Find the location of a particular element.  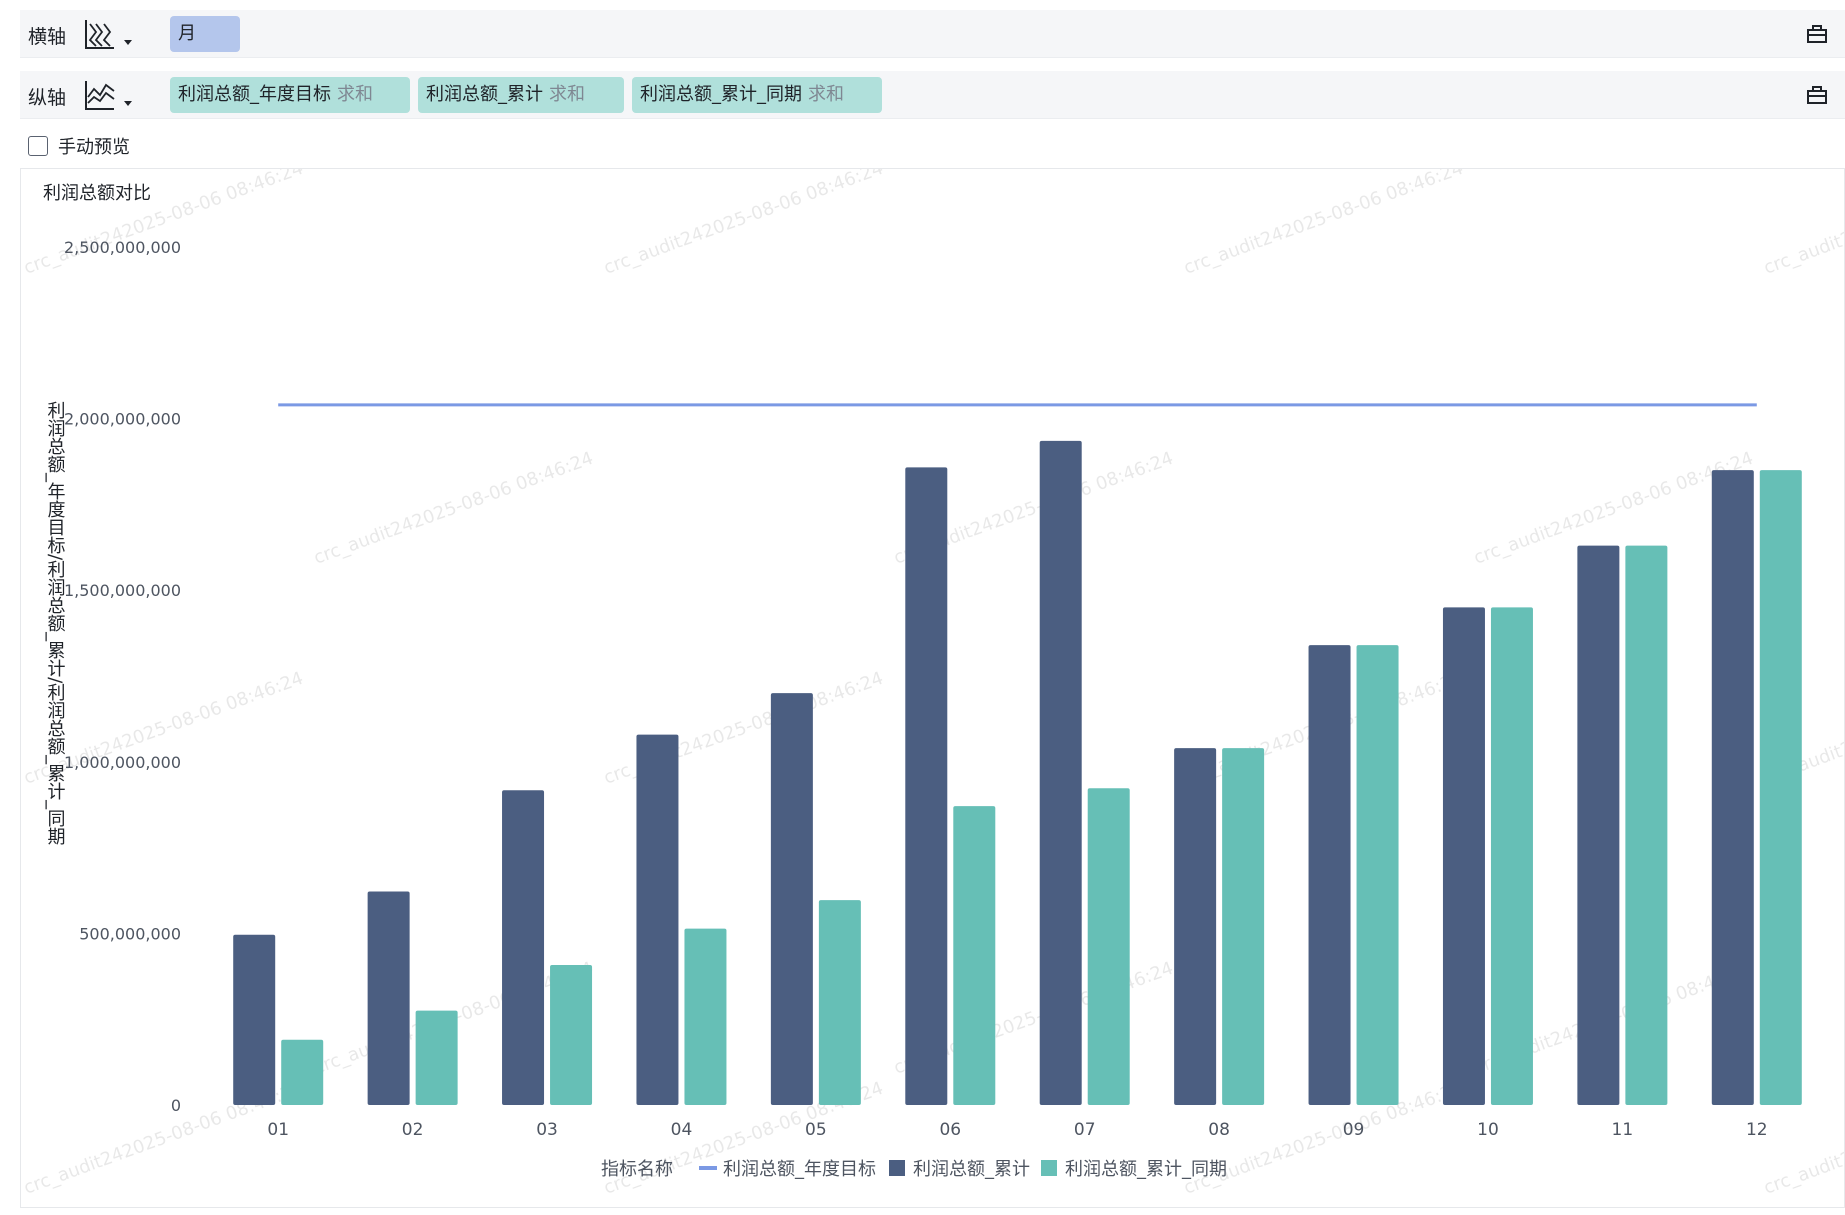

legend-item-label: 利润总额_累计_同期 is located at coordinates (1146, 1169).